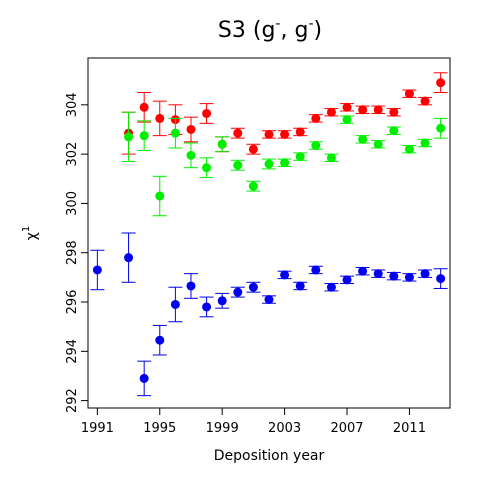 The height and width of the screenshot is (480, 480). I want to click on y-tick-label: 292, so click(72, 400).